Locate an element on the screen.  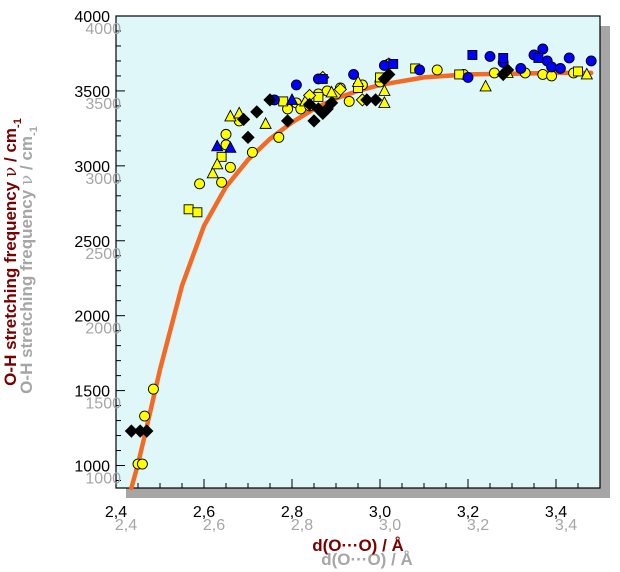
y-axis-title-shadow: O-H stretching frequency ν / cm-1 is located at coordinates (28, 260).